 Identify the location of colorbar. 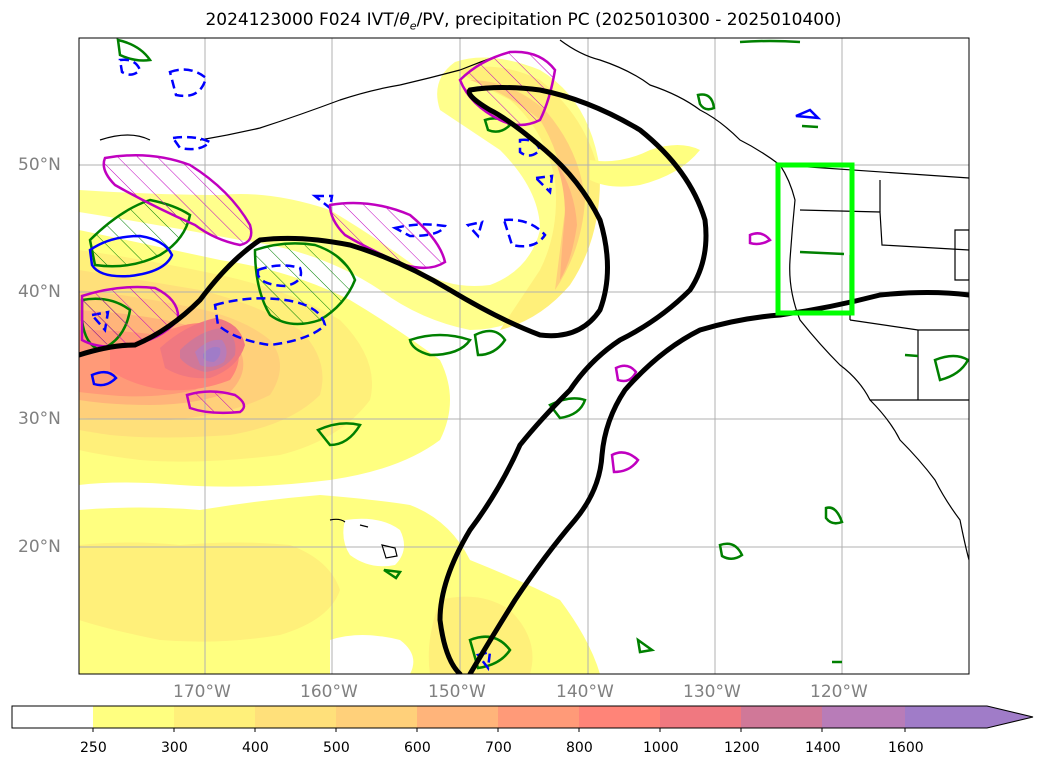
(522, 718).